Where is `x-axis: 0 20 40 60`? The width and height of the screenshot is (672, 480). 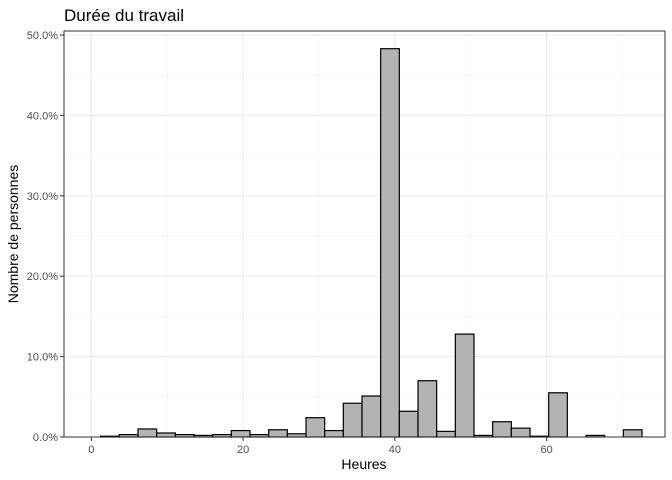 x-axis: 0 20 40 60 is located at coordinates (320, 446).